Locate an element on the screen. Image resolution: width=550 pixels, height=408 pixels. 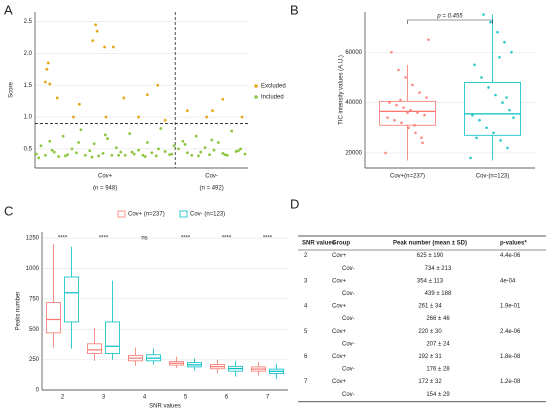
annotation: p = 0.455 is located at coordinates (449, 17).